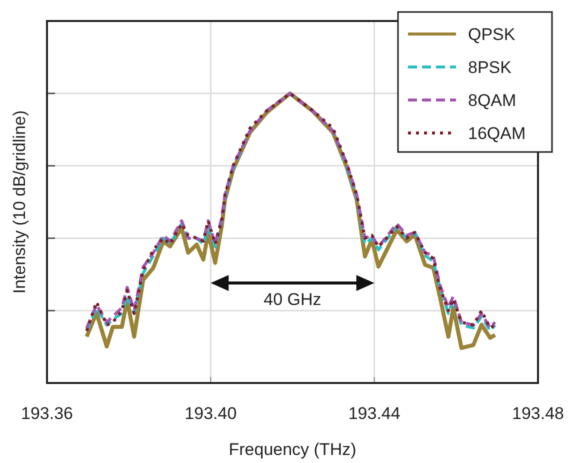 This screenshot has width=572, height=463. Describe the element at coordinates (492, 100) in the screenshot. I see `legend-label: 8QAM` at that location.